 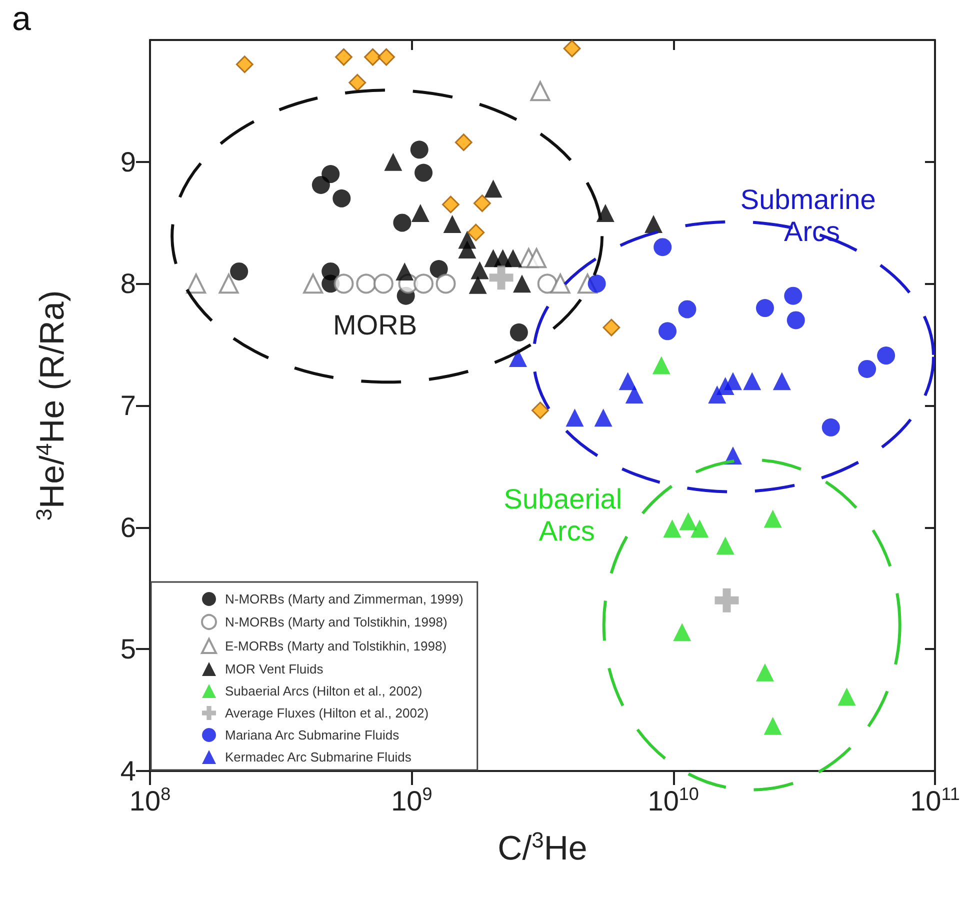 I want to click on legend-label: N-MORBs (Marty and Tolstikhin, 1998), so click(x=336, y=622).